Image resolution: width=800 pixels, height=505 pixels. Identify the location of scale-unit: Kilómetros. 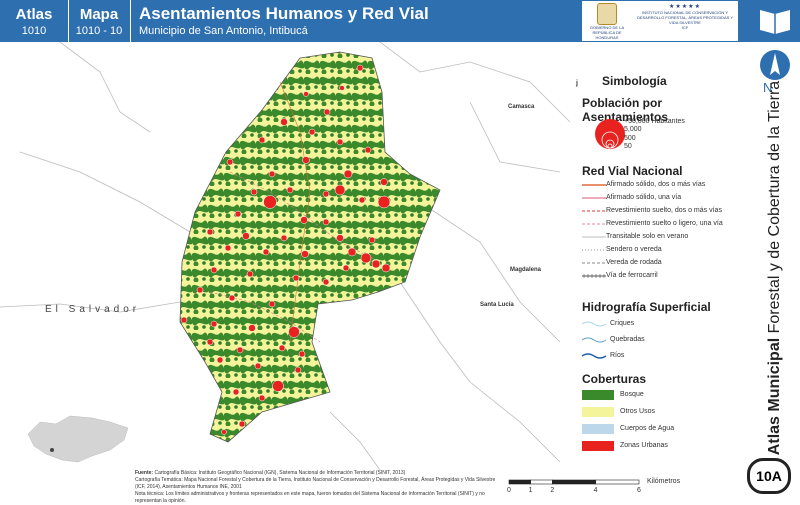
(664, 481).